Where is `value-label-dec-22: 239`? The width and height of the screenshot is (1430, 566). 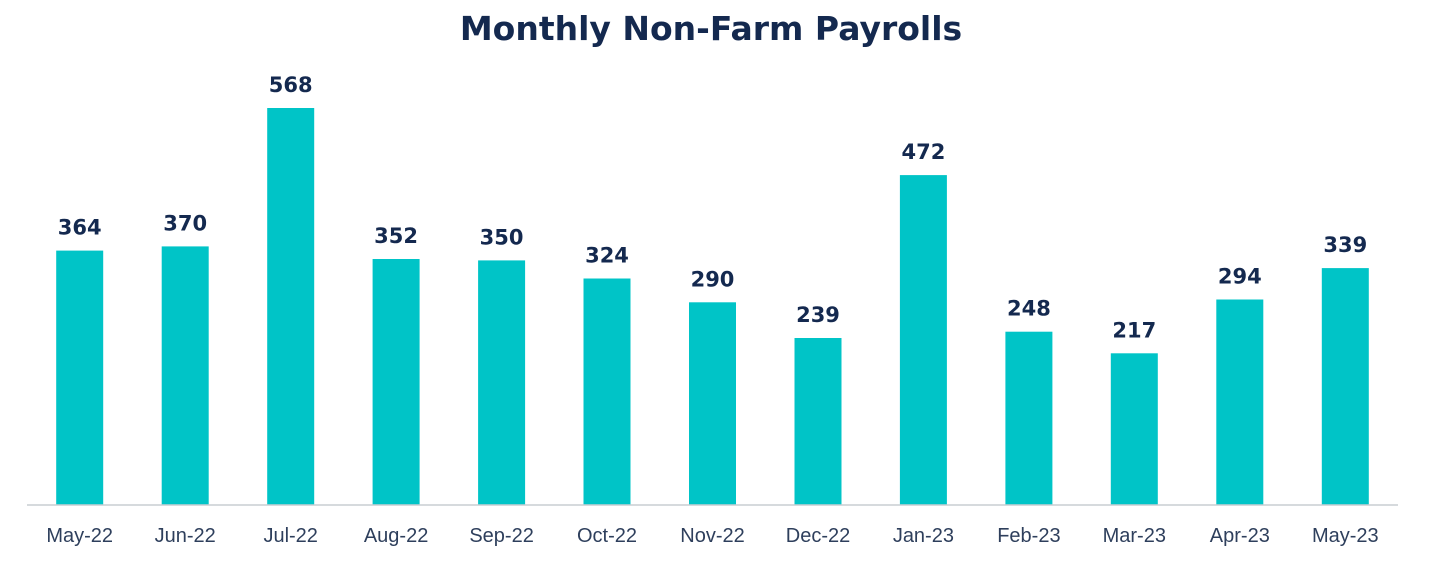
value-label-dec-22: 239 is located at coordinates (818, 315).